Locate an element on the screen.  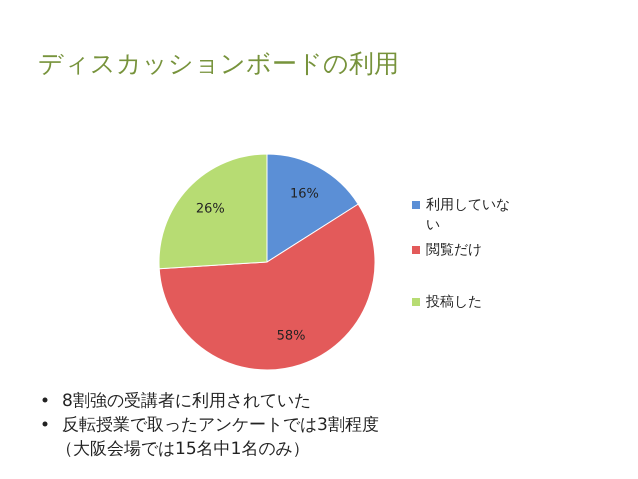
data-label: 16% is located at coordinates (304, 194).